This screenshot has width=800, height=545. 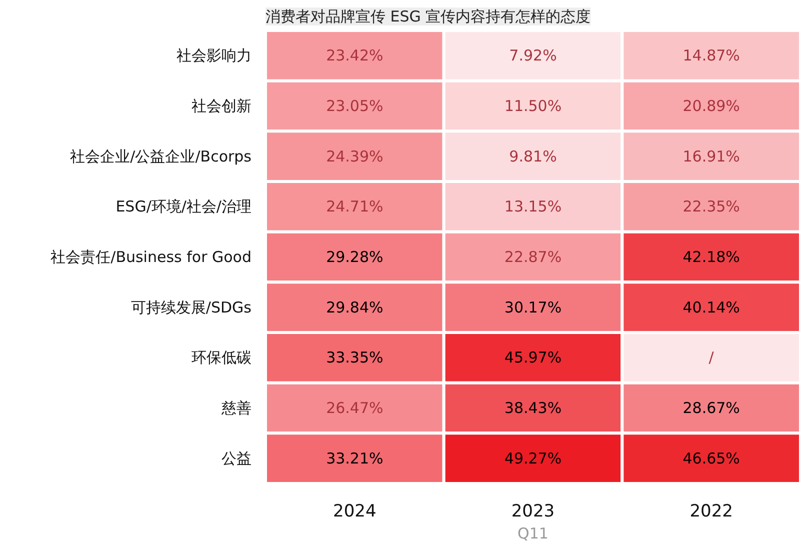 I want to click on data-label: 38.43%, so click(x=533, y=408).